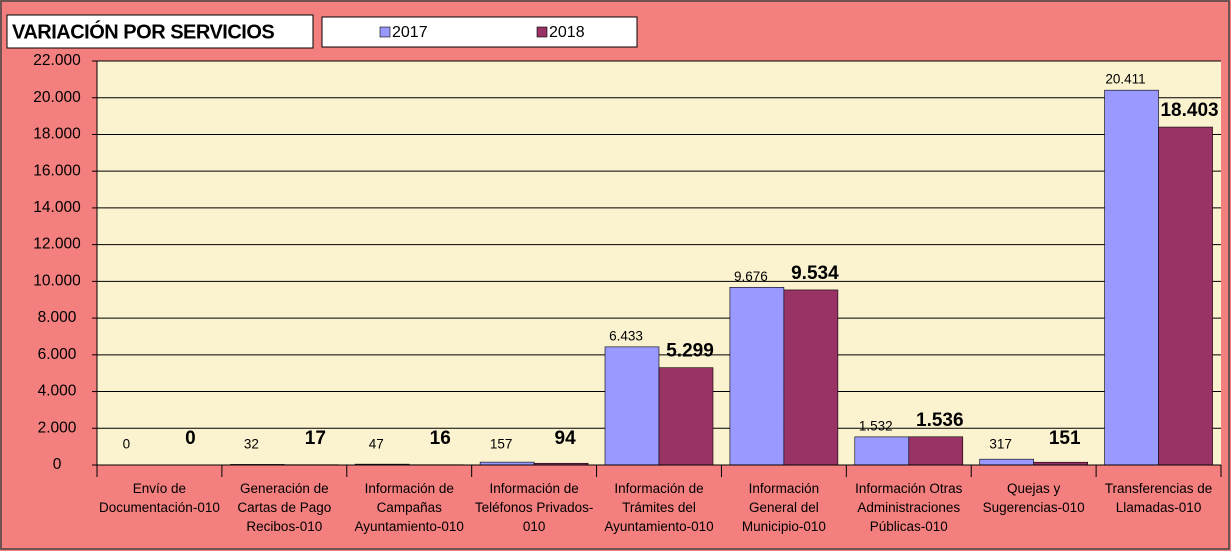 Image resolution: width=1231 pixels, height=551 pixels. What do you see at coordinates (57, 354) in the screenshot?
I see `y-tick-label: 6.000` at bounding box center [57, 354].